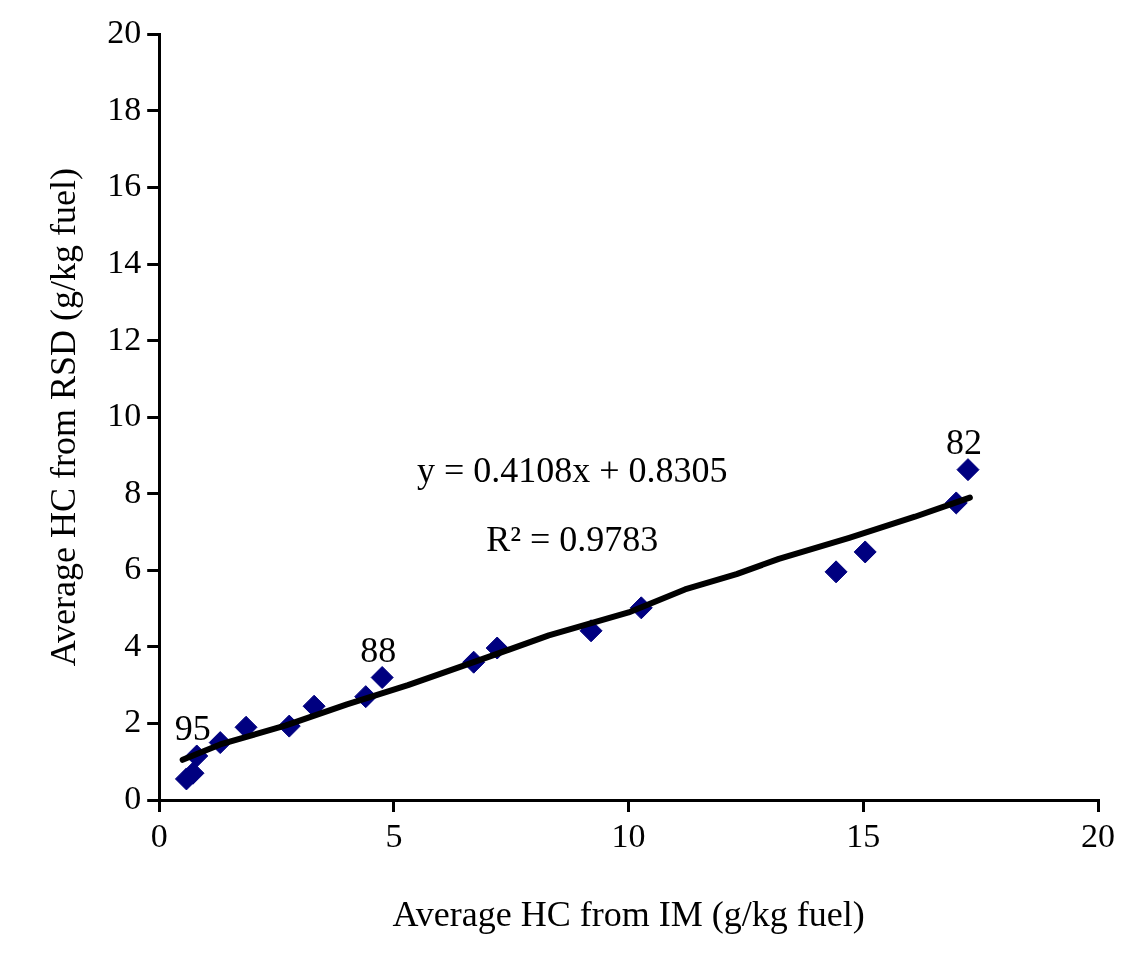 The width and height of the screenshot is (1136, 967). What do you see at coordinates (133, 568) in the screenshot?
I see `y-tick-label: 6` at bounding box center [133, 568].